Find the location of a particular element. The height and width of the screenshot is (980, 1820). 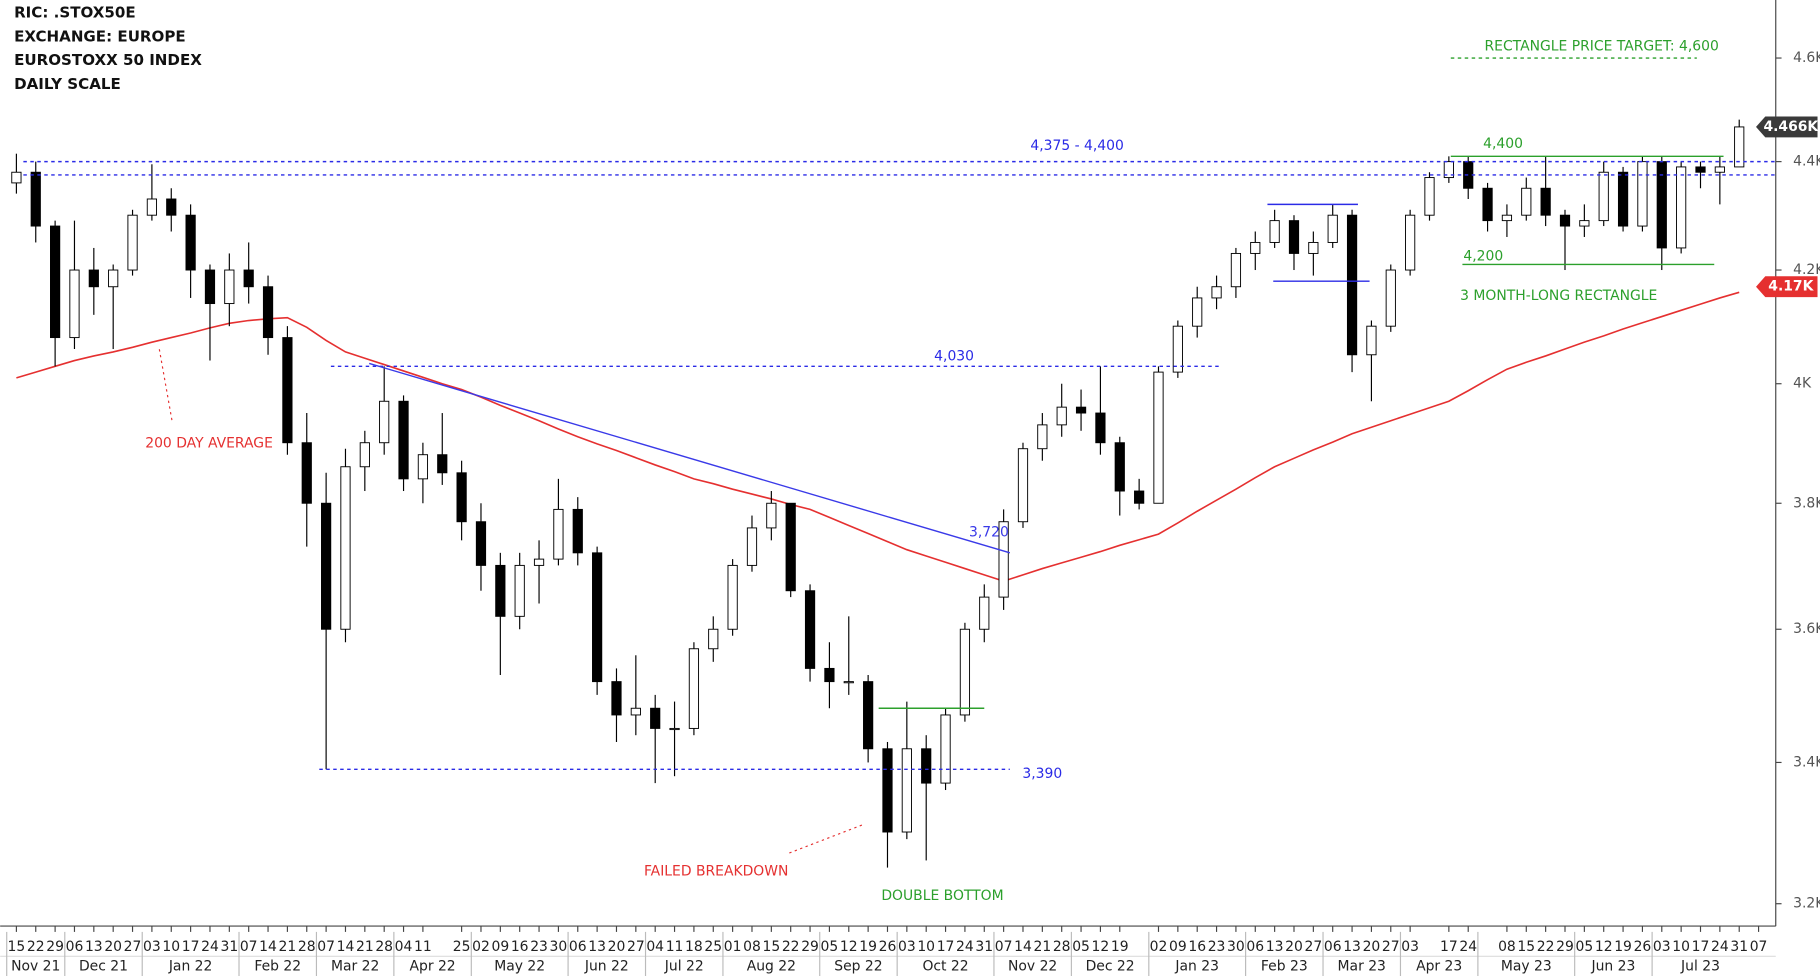

month-label: May 23 is located at coordinates (1526, 967).